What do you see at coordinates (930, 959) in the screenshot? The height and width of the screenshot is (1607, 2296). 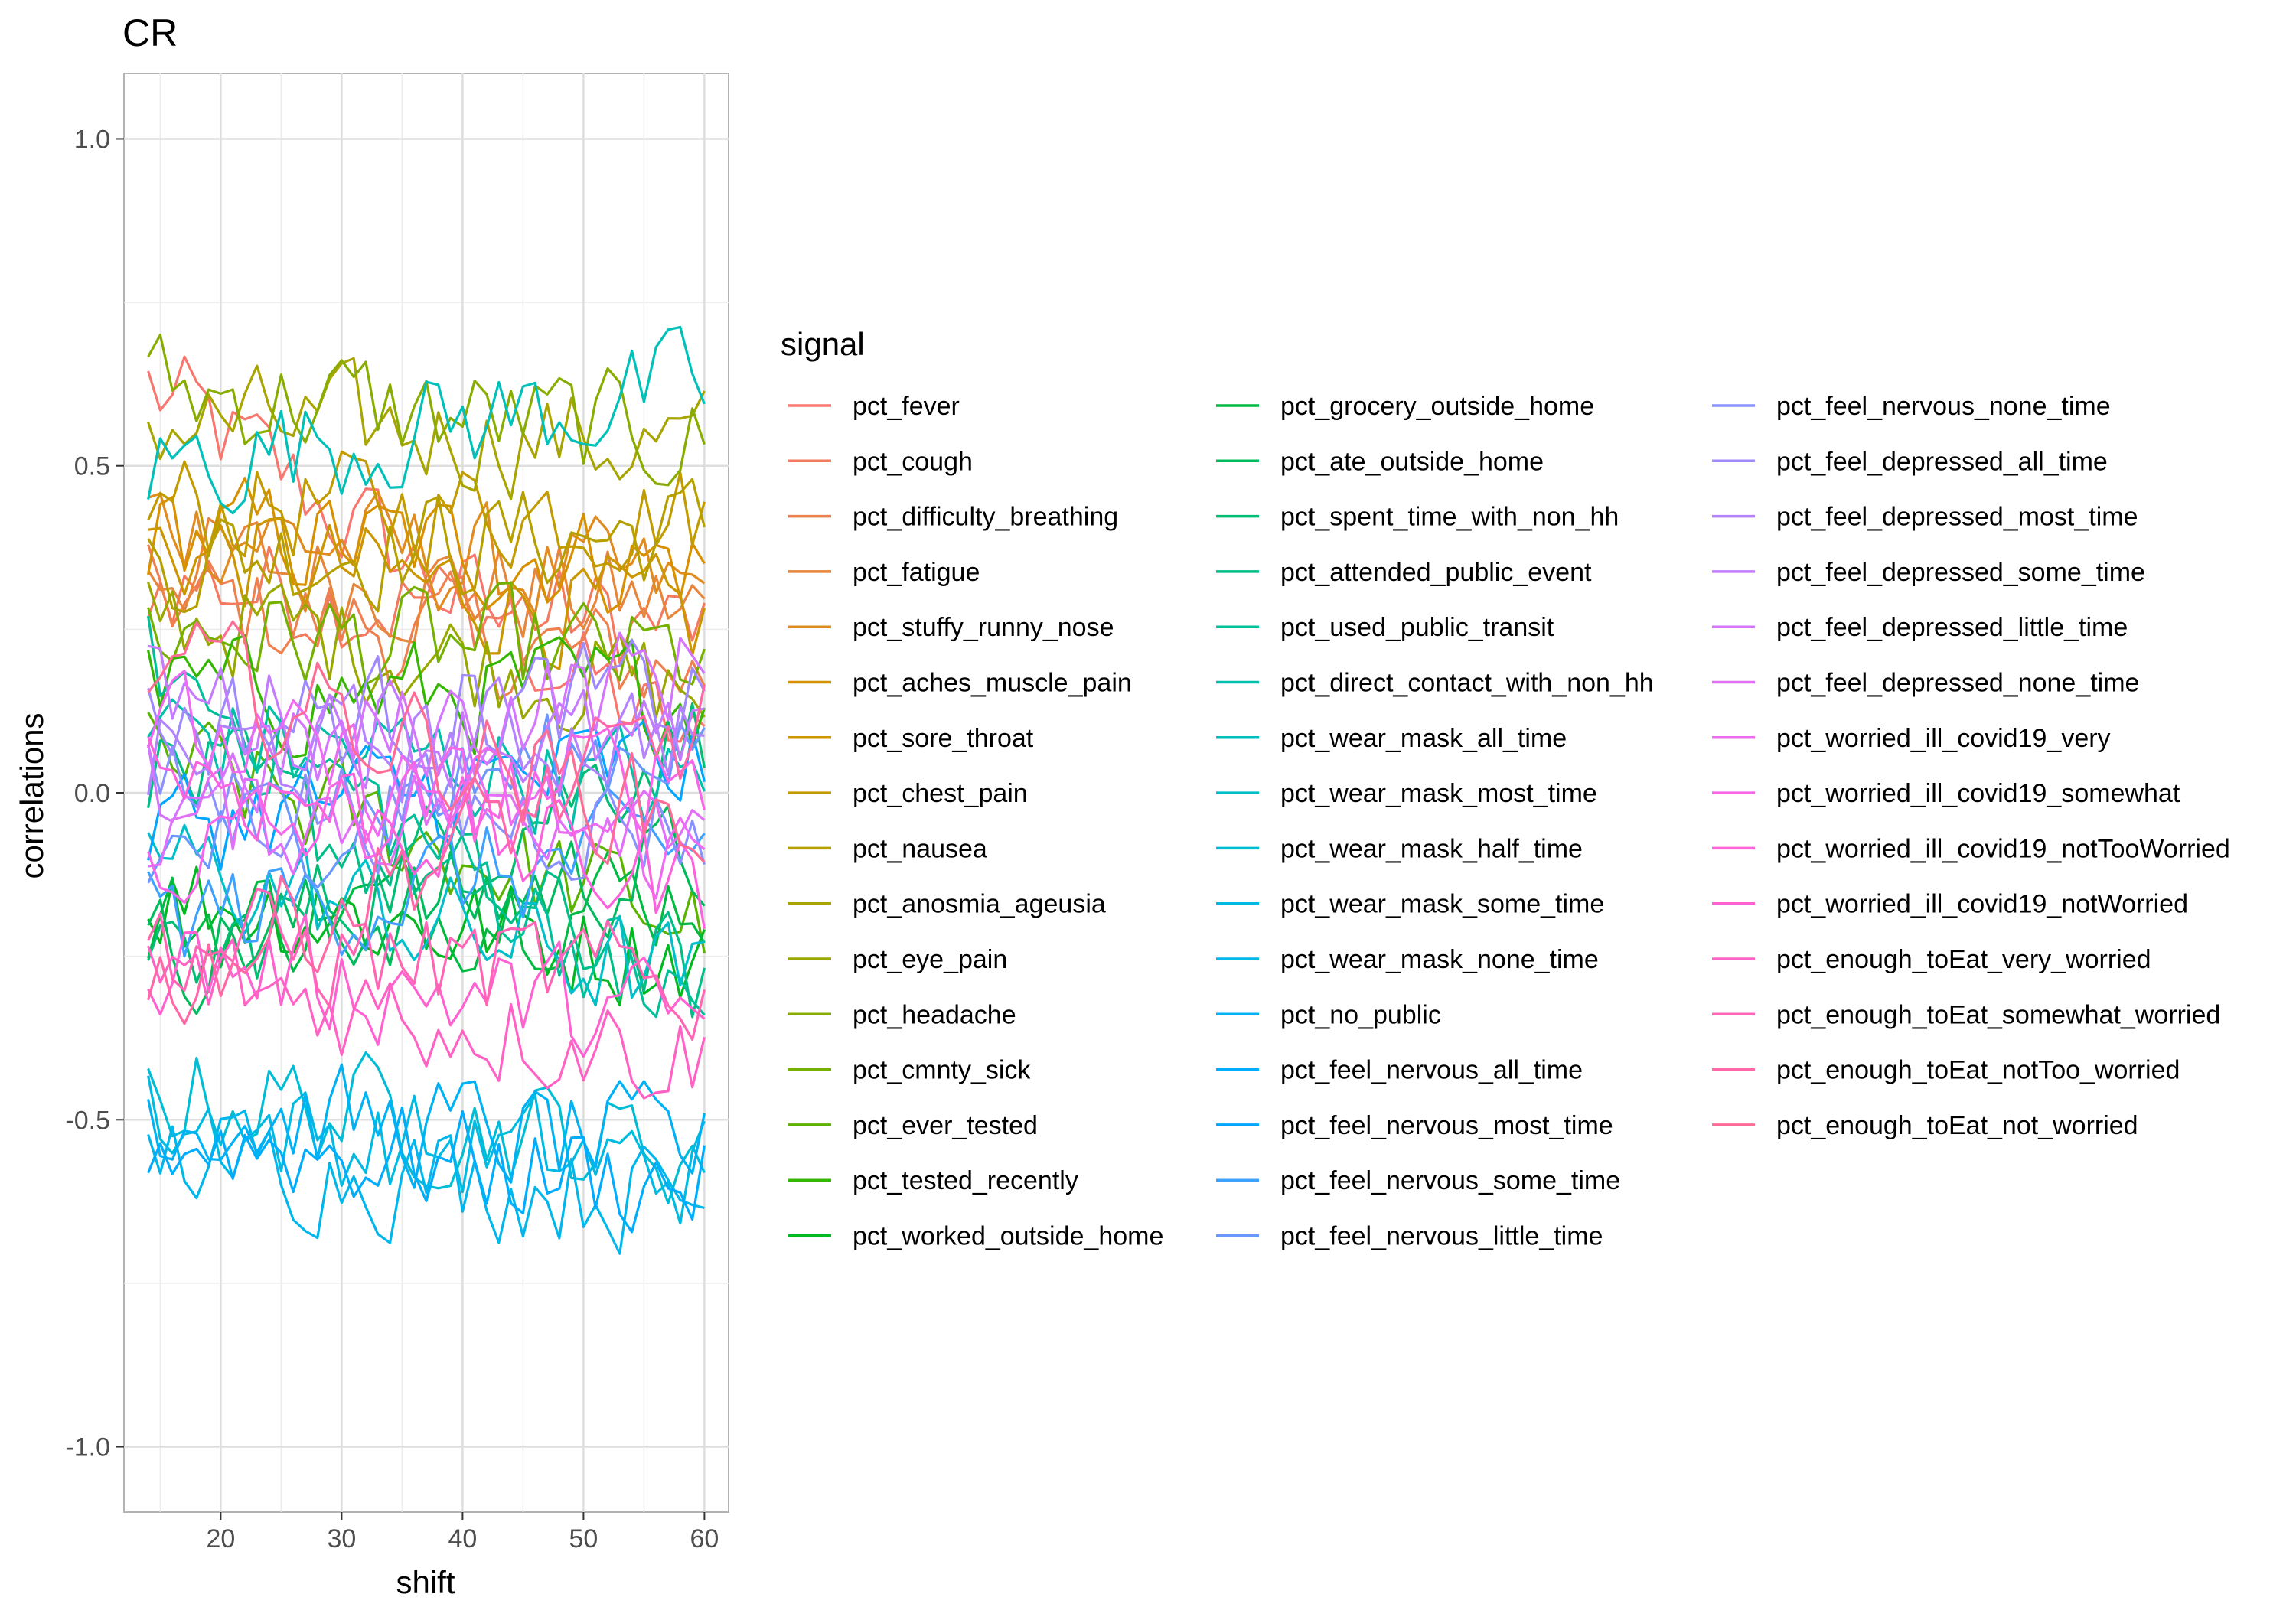 I see `legend-label: pct_eye_pain` at bounding box center [930, 959].